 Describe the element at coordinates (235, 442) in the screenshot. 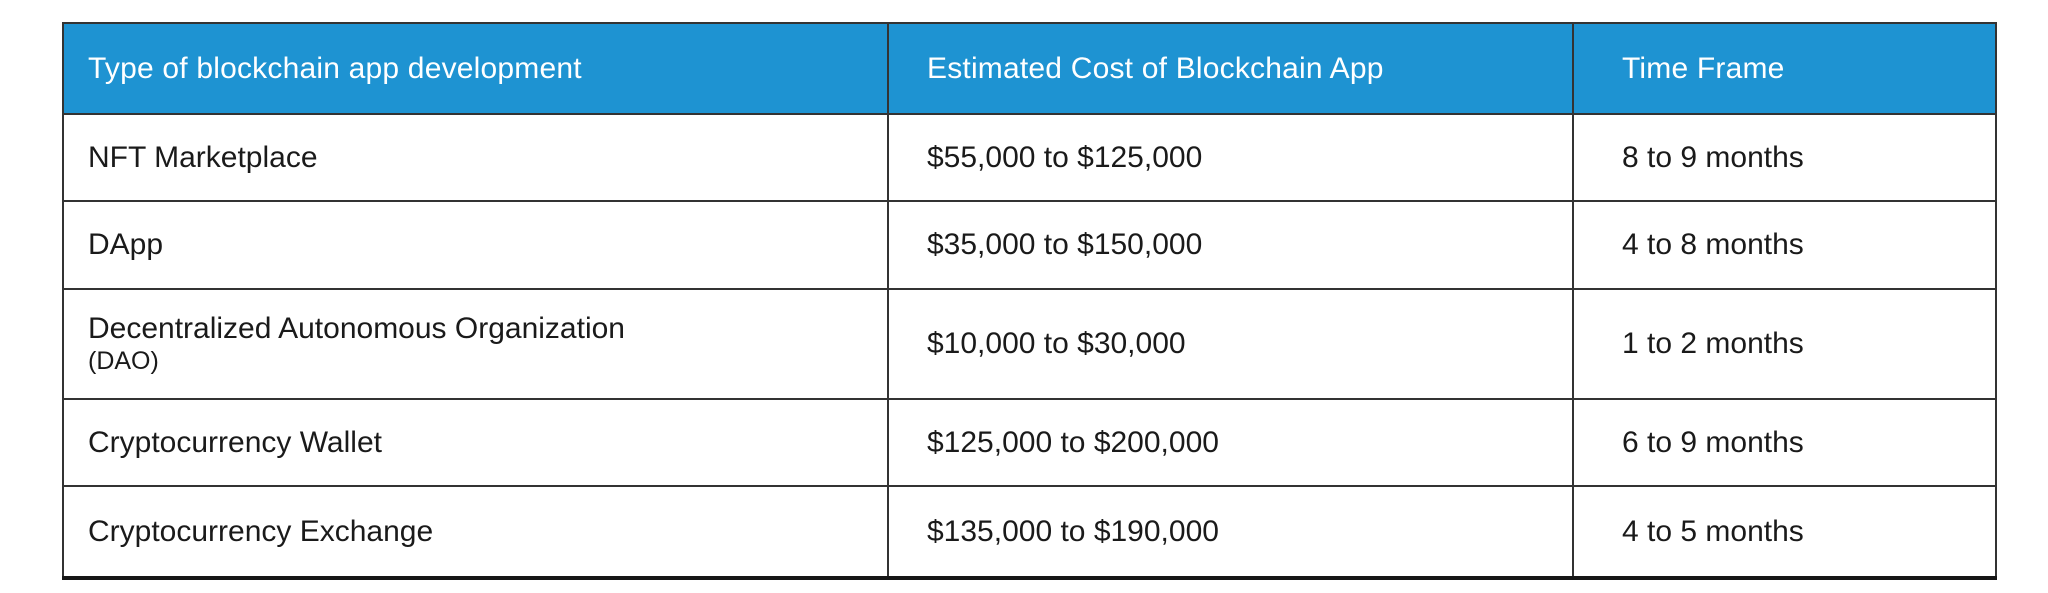

I see `type-label: Cryptocurrency Wallet` at that location.